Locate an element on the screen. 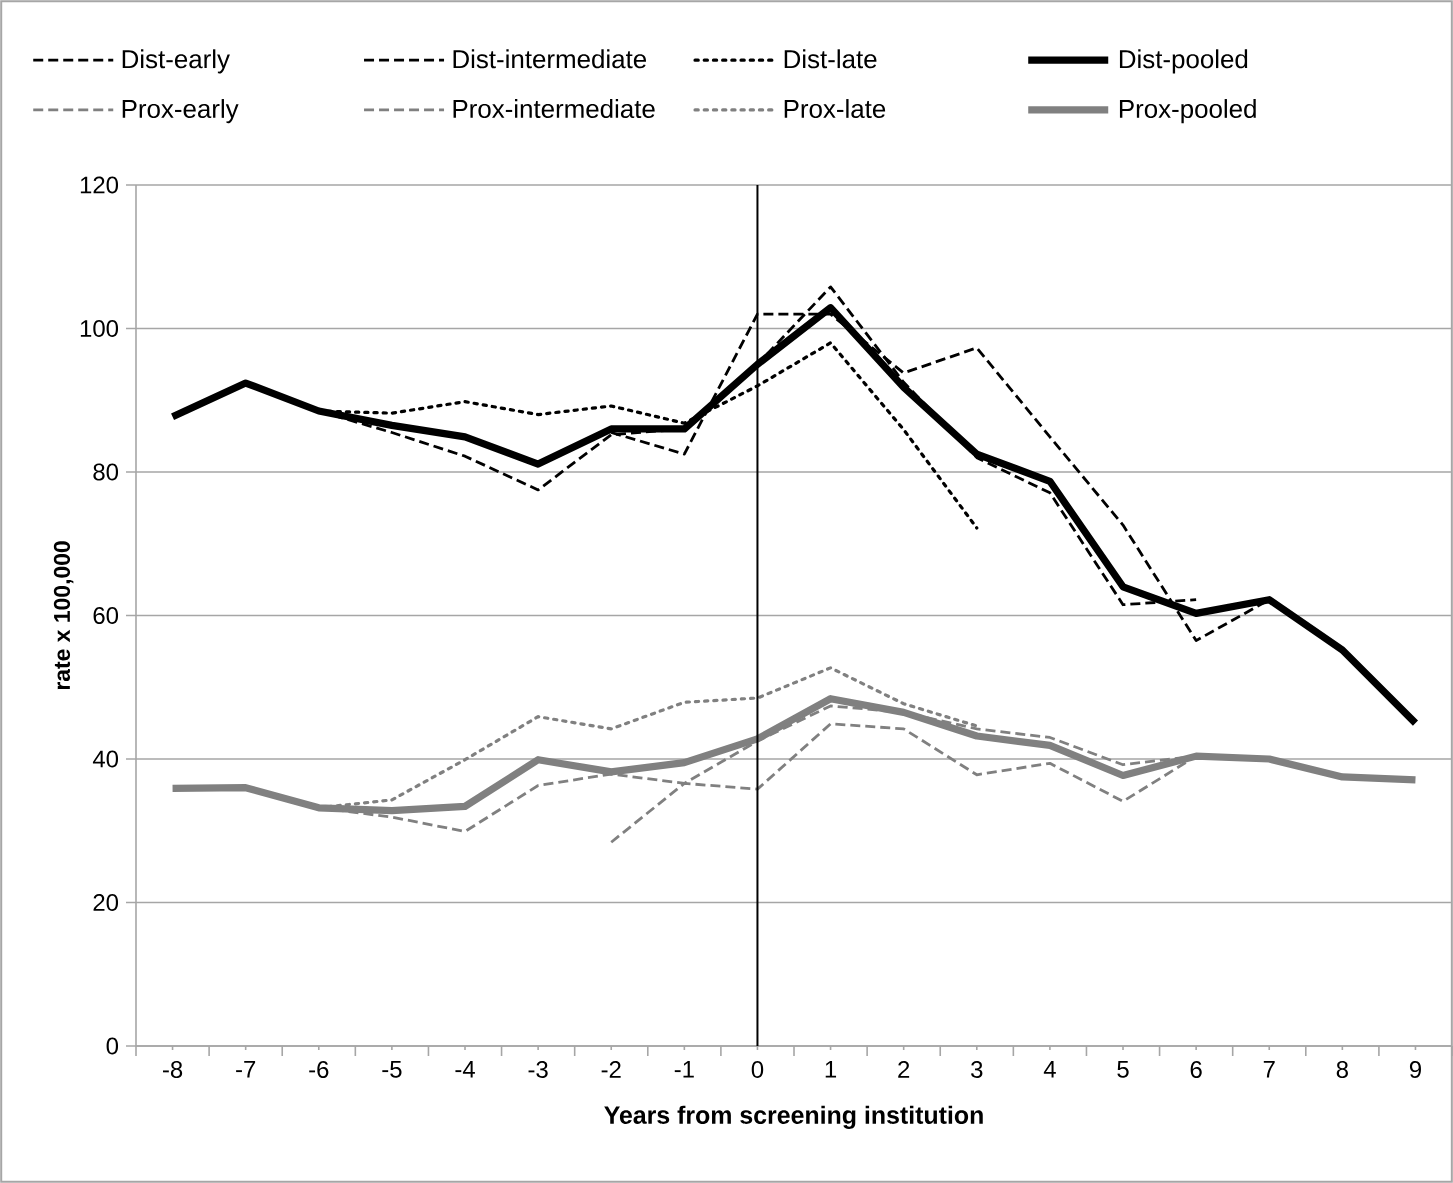  y-axis-title: rate x 100,000 is located at coordinates (63, 615).